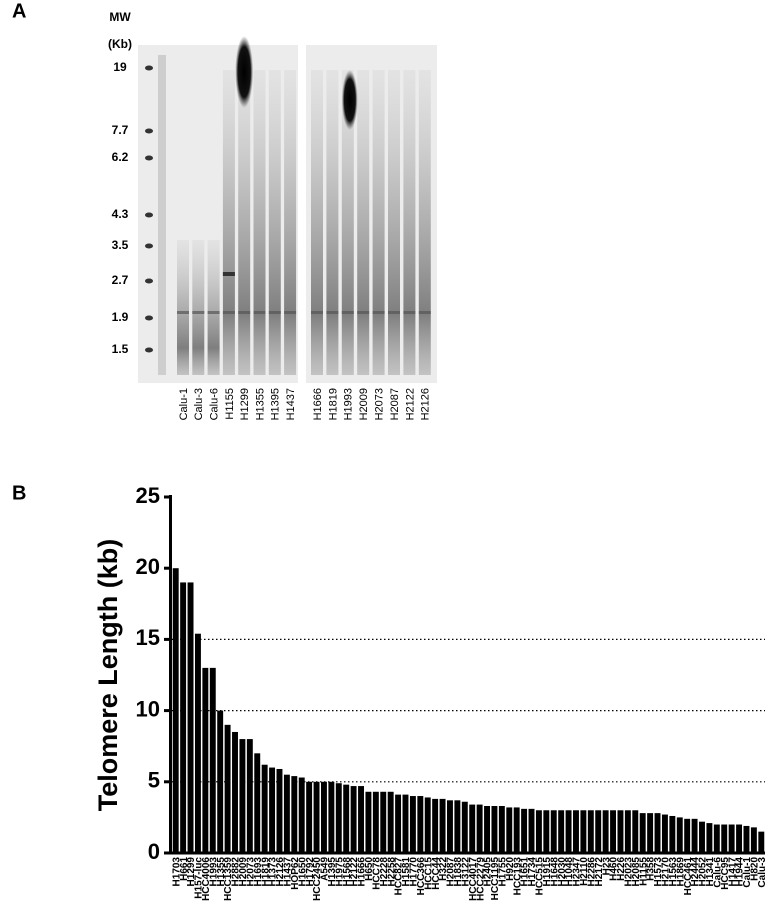  I want to click on mw-marker-label: 19, so click(120, 67).